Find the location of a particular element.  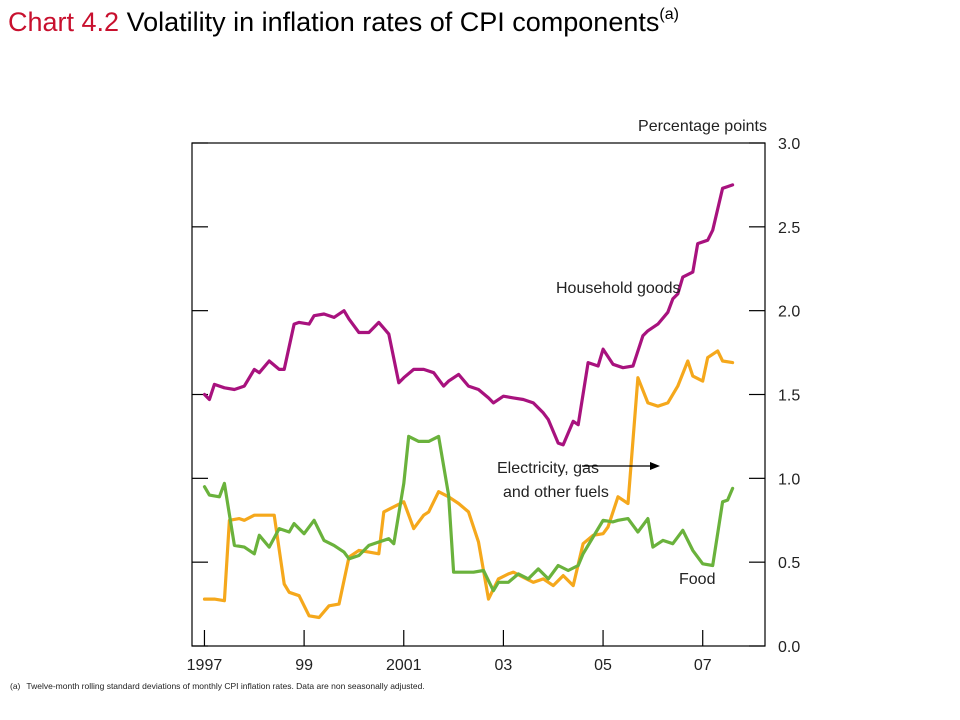

y-tick-label: 3.0 is located at coordinates (789, 144).